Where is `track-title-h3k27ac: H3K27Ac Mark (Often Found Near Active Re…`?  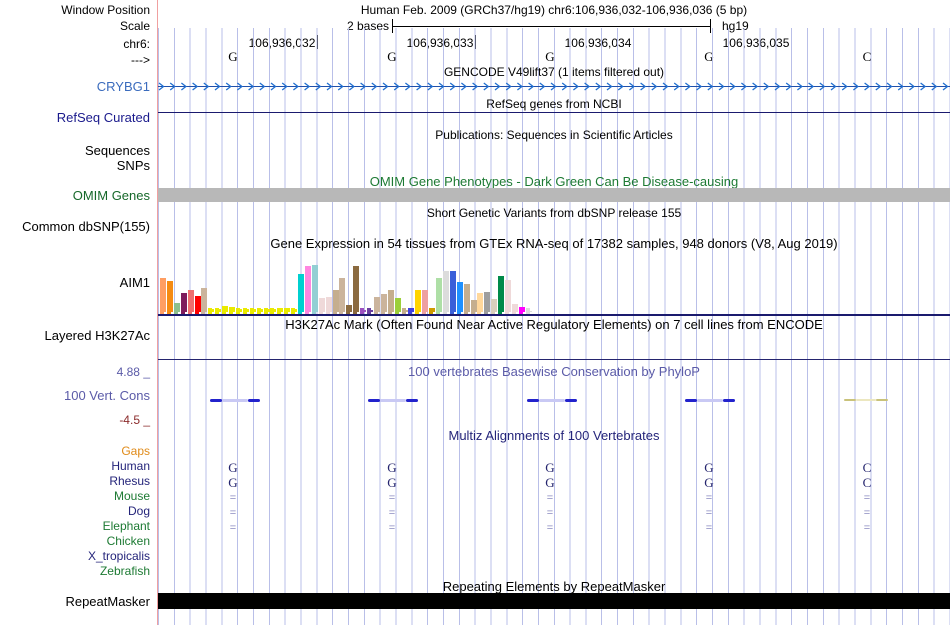 track-title-h3k27ac: H3K27Ac Mark (Often Found Near Active Re… is located at coordinates (554, 324).